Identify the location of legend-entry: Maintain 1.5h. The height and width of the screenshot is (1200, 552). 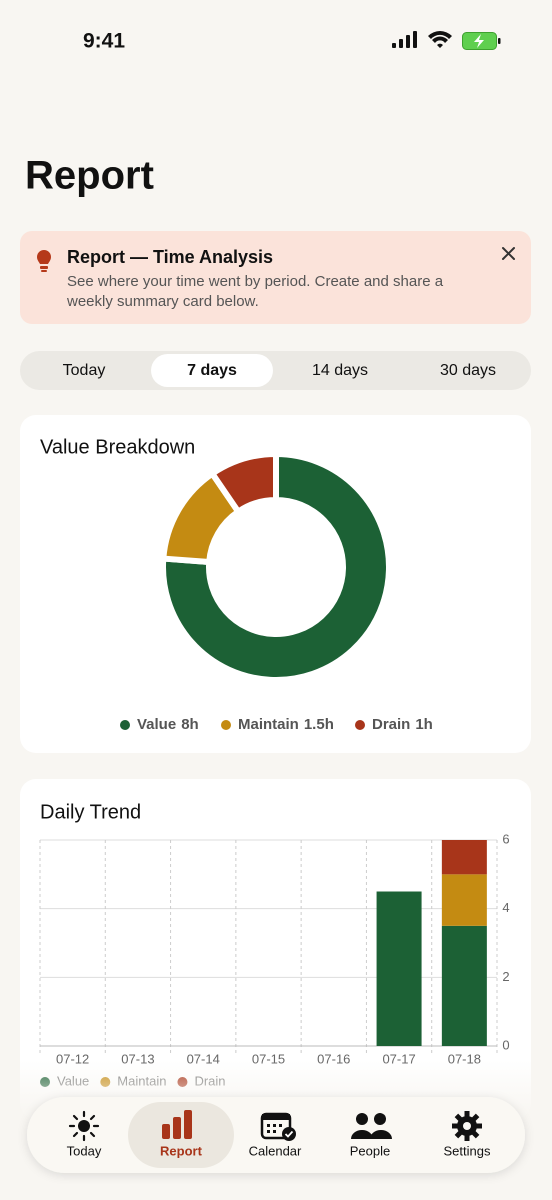
(286, 724).